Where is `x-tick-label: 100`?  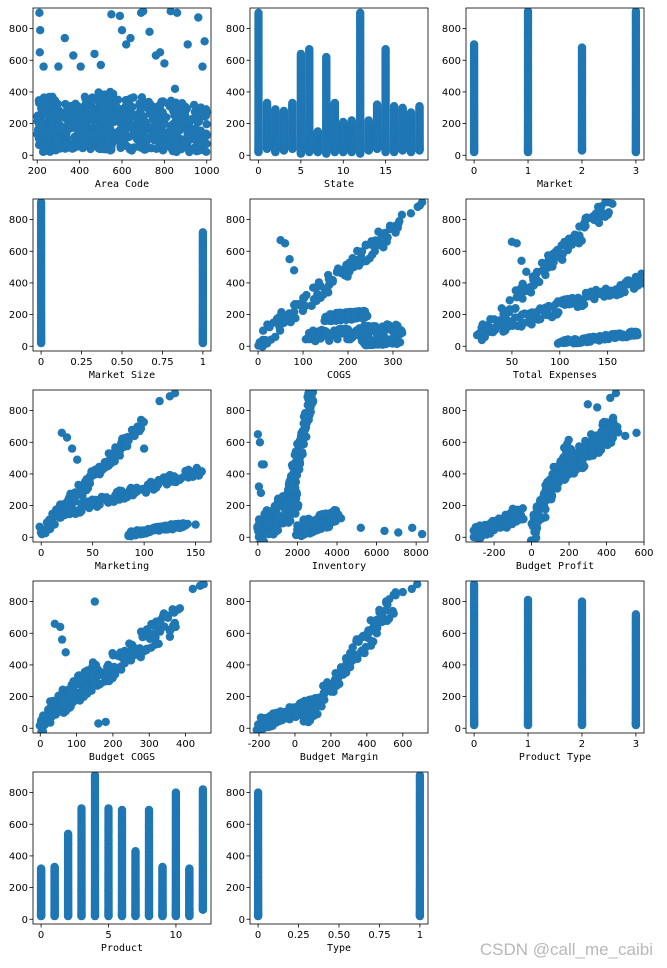 x-tick-label: 100 is located at coordinates (559, 362).